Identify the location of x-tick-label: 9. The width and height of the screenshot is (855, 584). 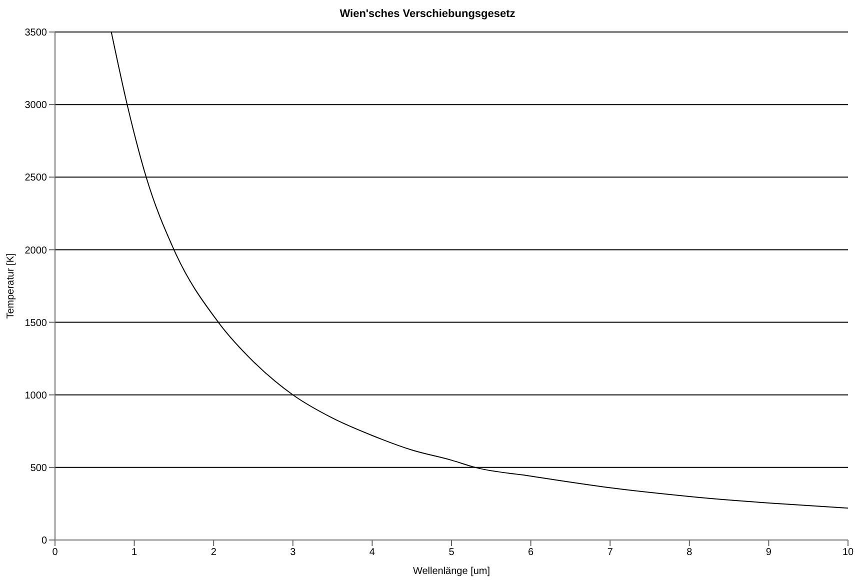
(769, 552).